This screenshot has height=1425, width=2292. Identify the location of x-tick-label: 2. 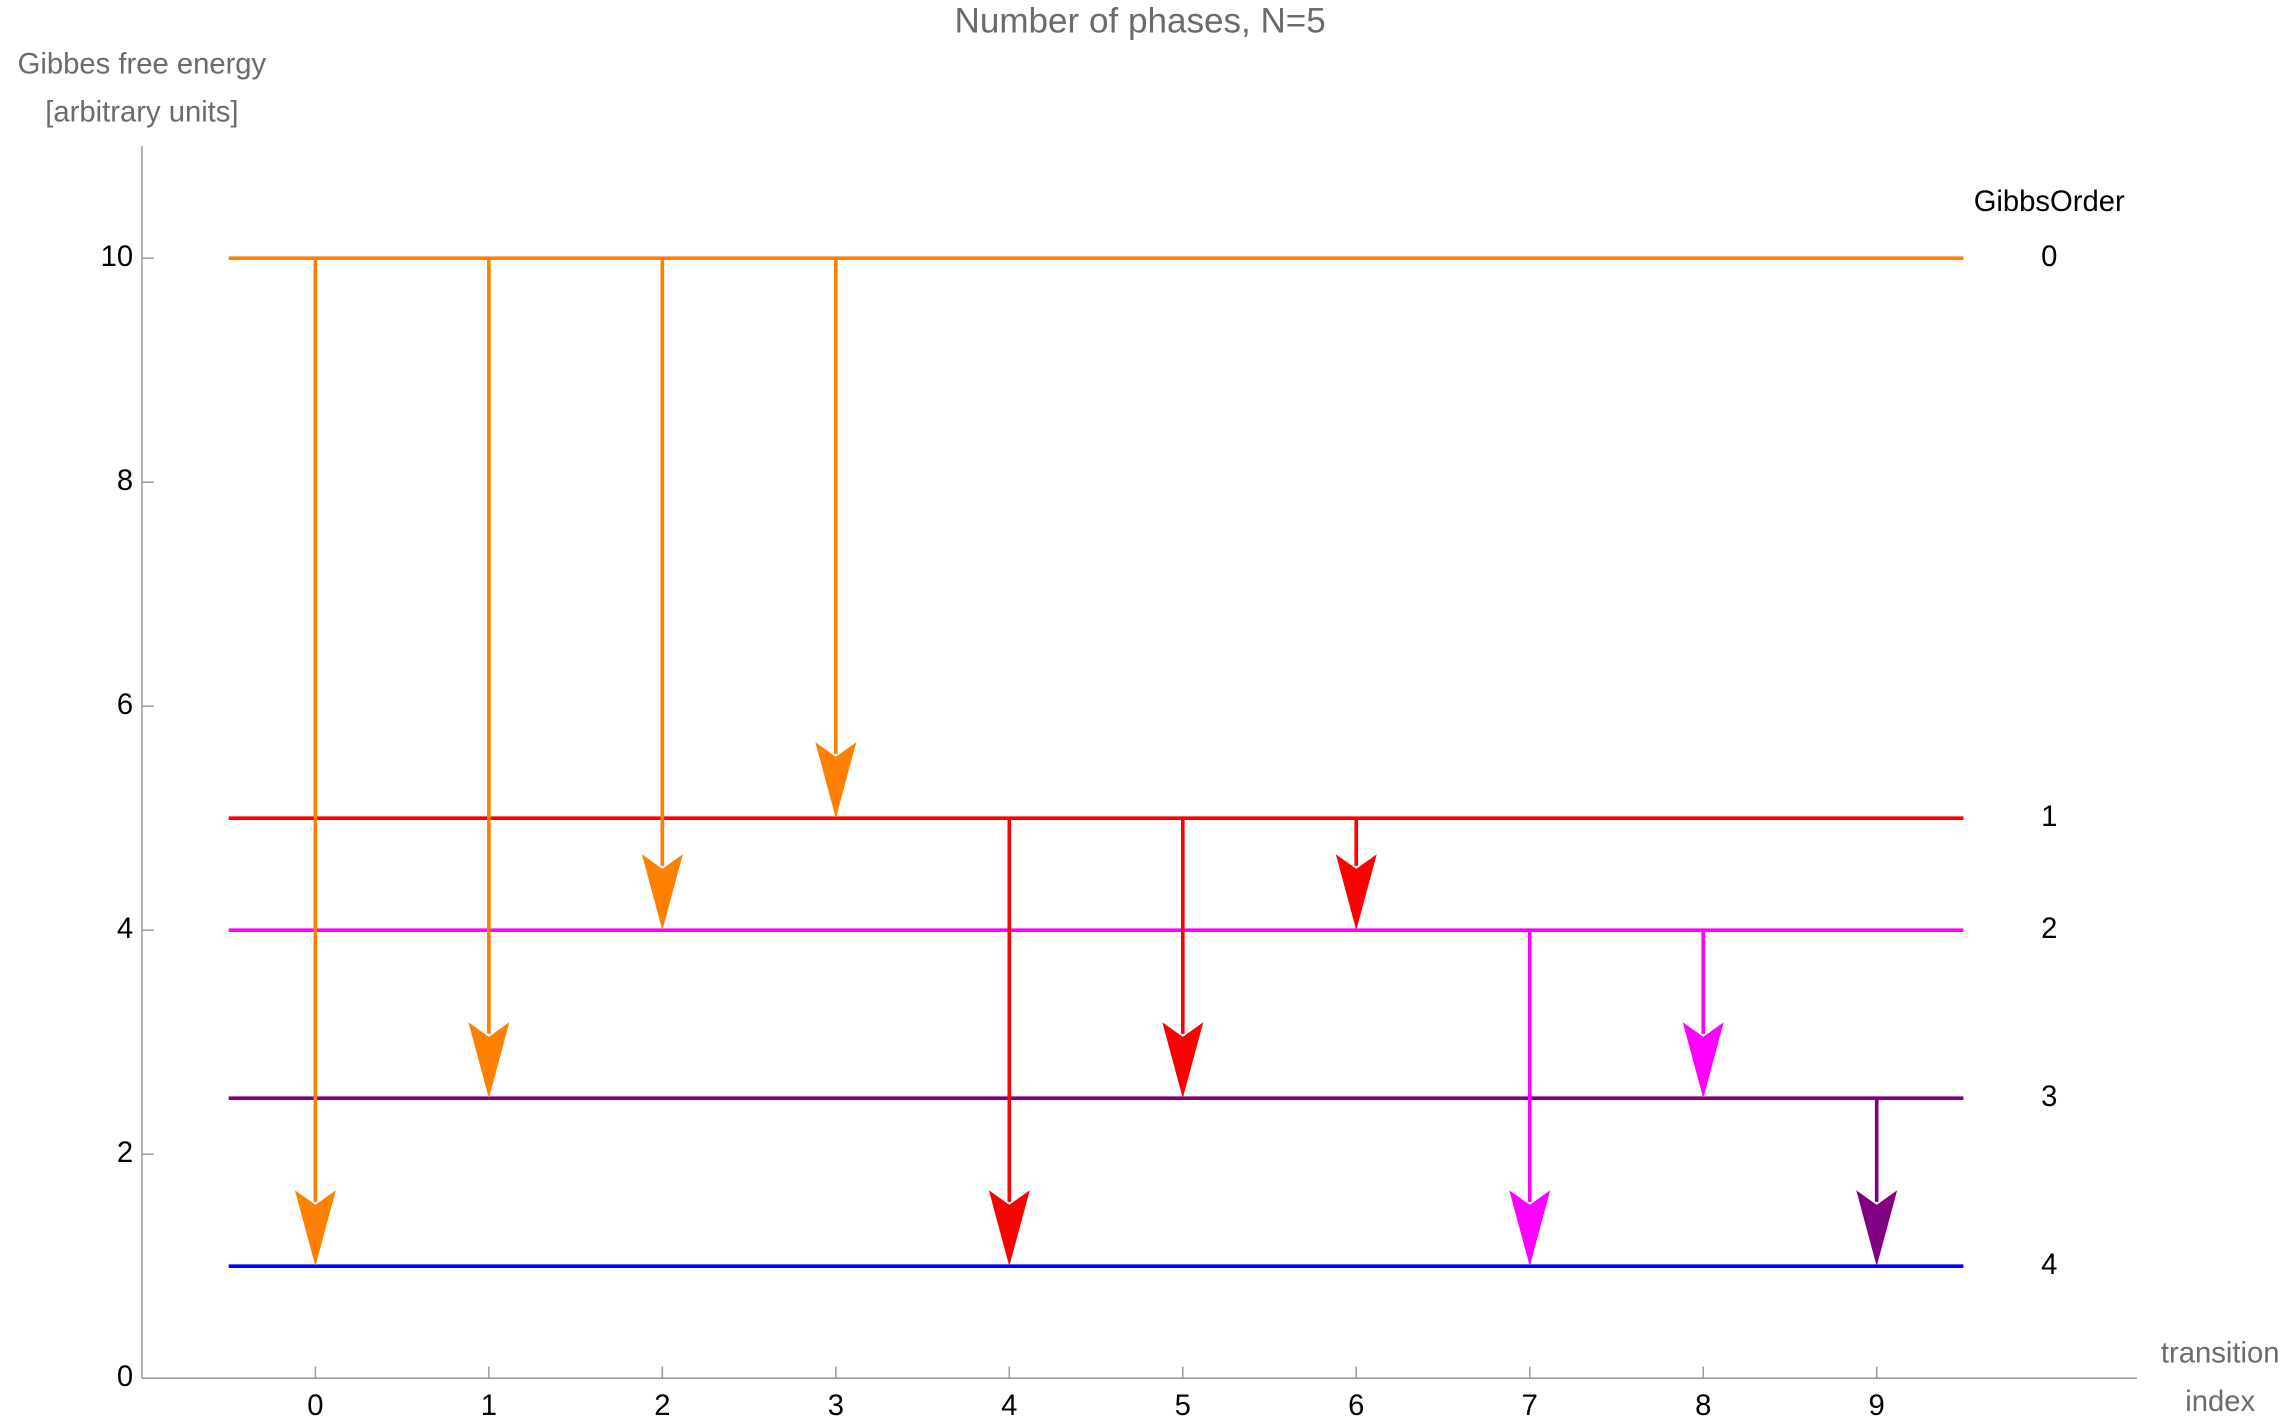
(662, 1406).